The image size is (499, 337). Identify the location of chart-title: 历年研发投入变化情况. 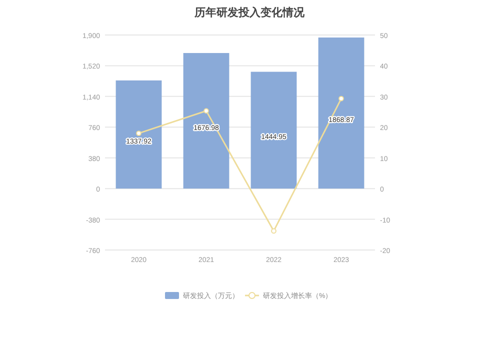
(250, 12).